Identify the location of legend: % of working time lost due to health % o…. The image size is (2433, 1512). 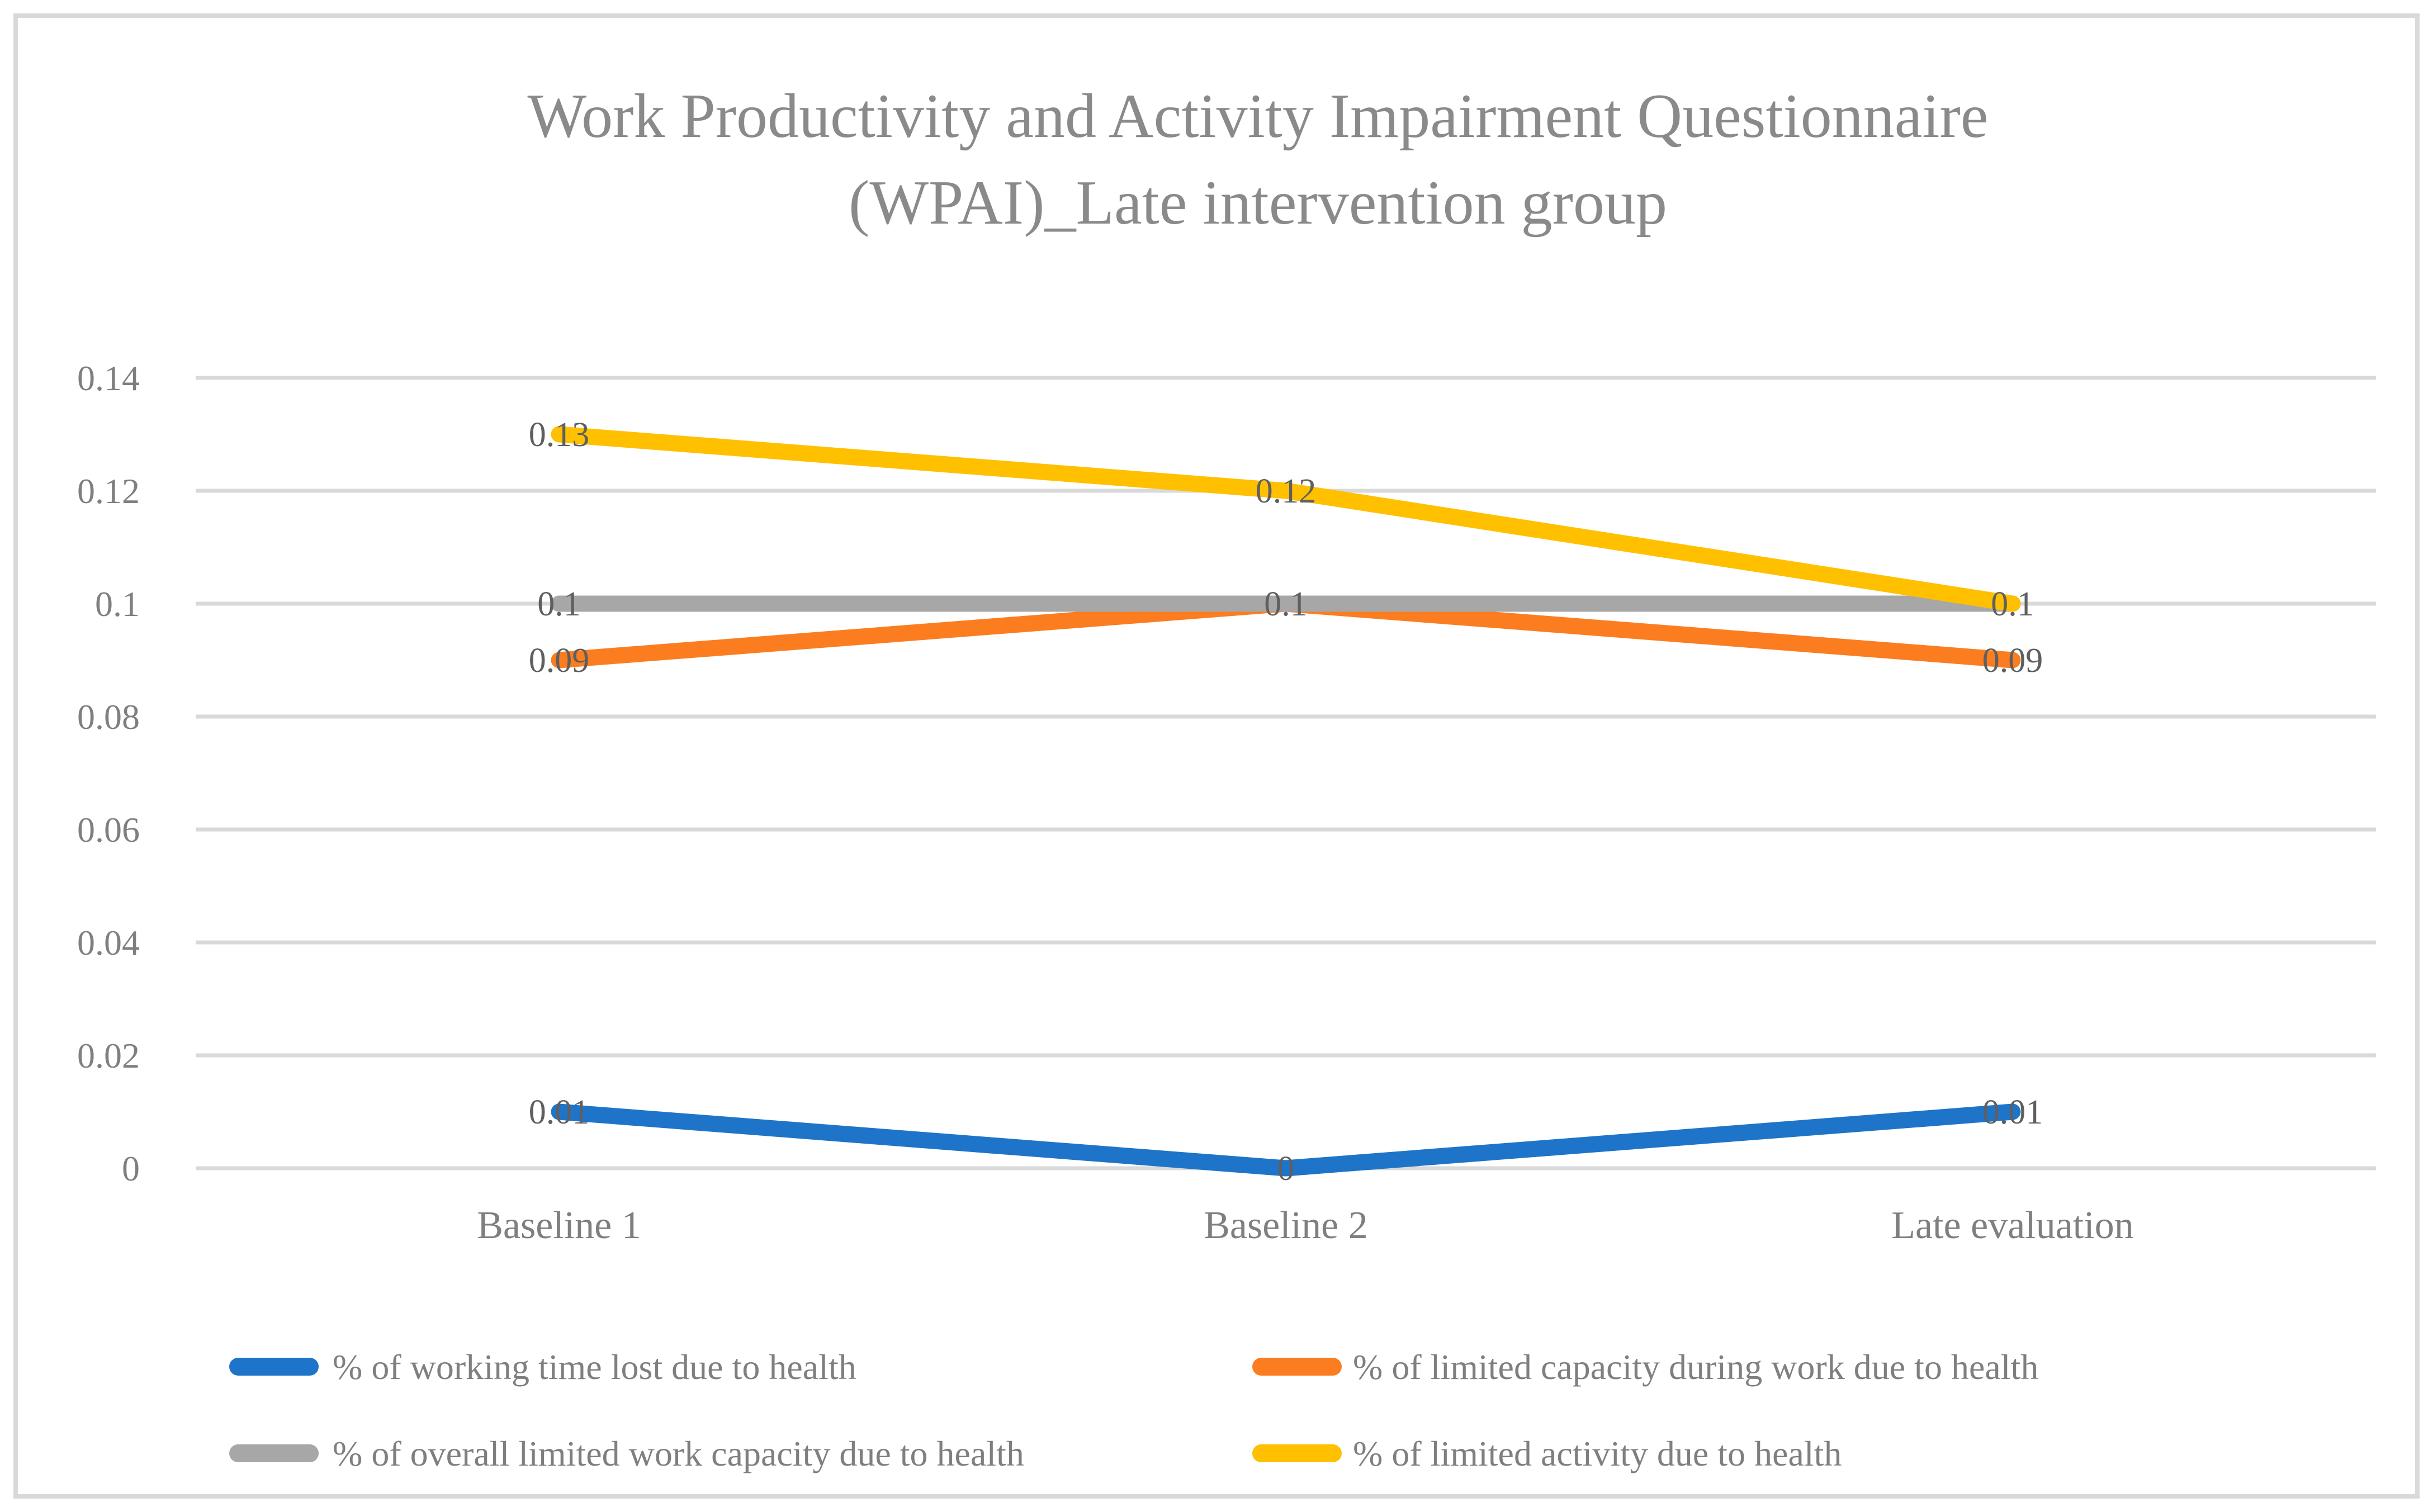
(1133, 1410).